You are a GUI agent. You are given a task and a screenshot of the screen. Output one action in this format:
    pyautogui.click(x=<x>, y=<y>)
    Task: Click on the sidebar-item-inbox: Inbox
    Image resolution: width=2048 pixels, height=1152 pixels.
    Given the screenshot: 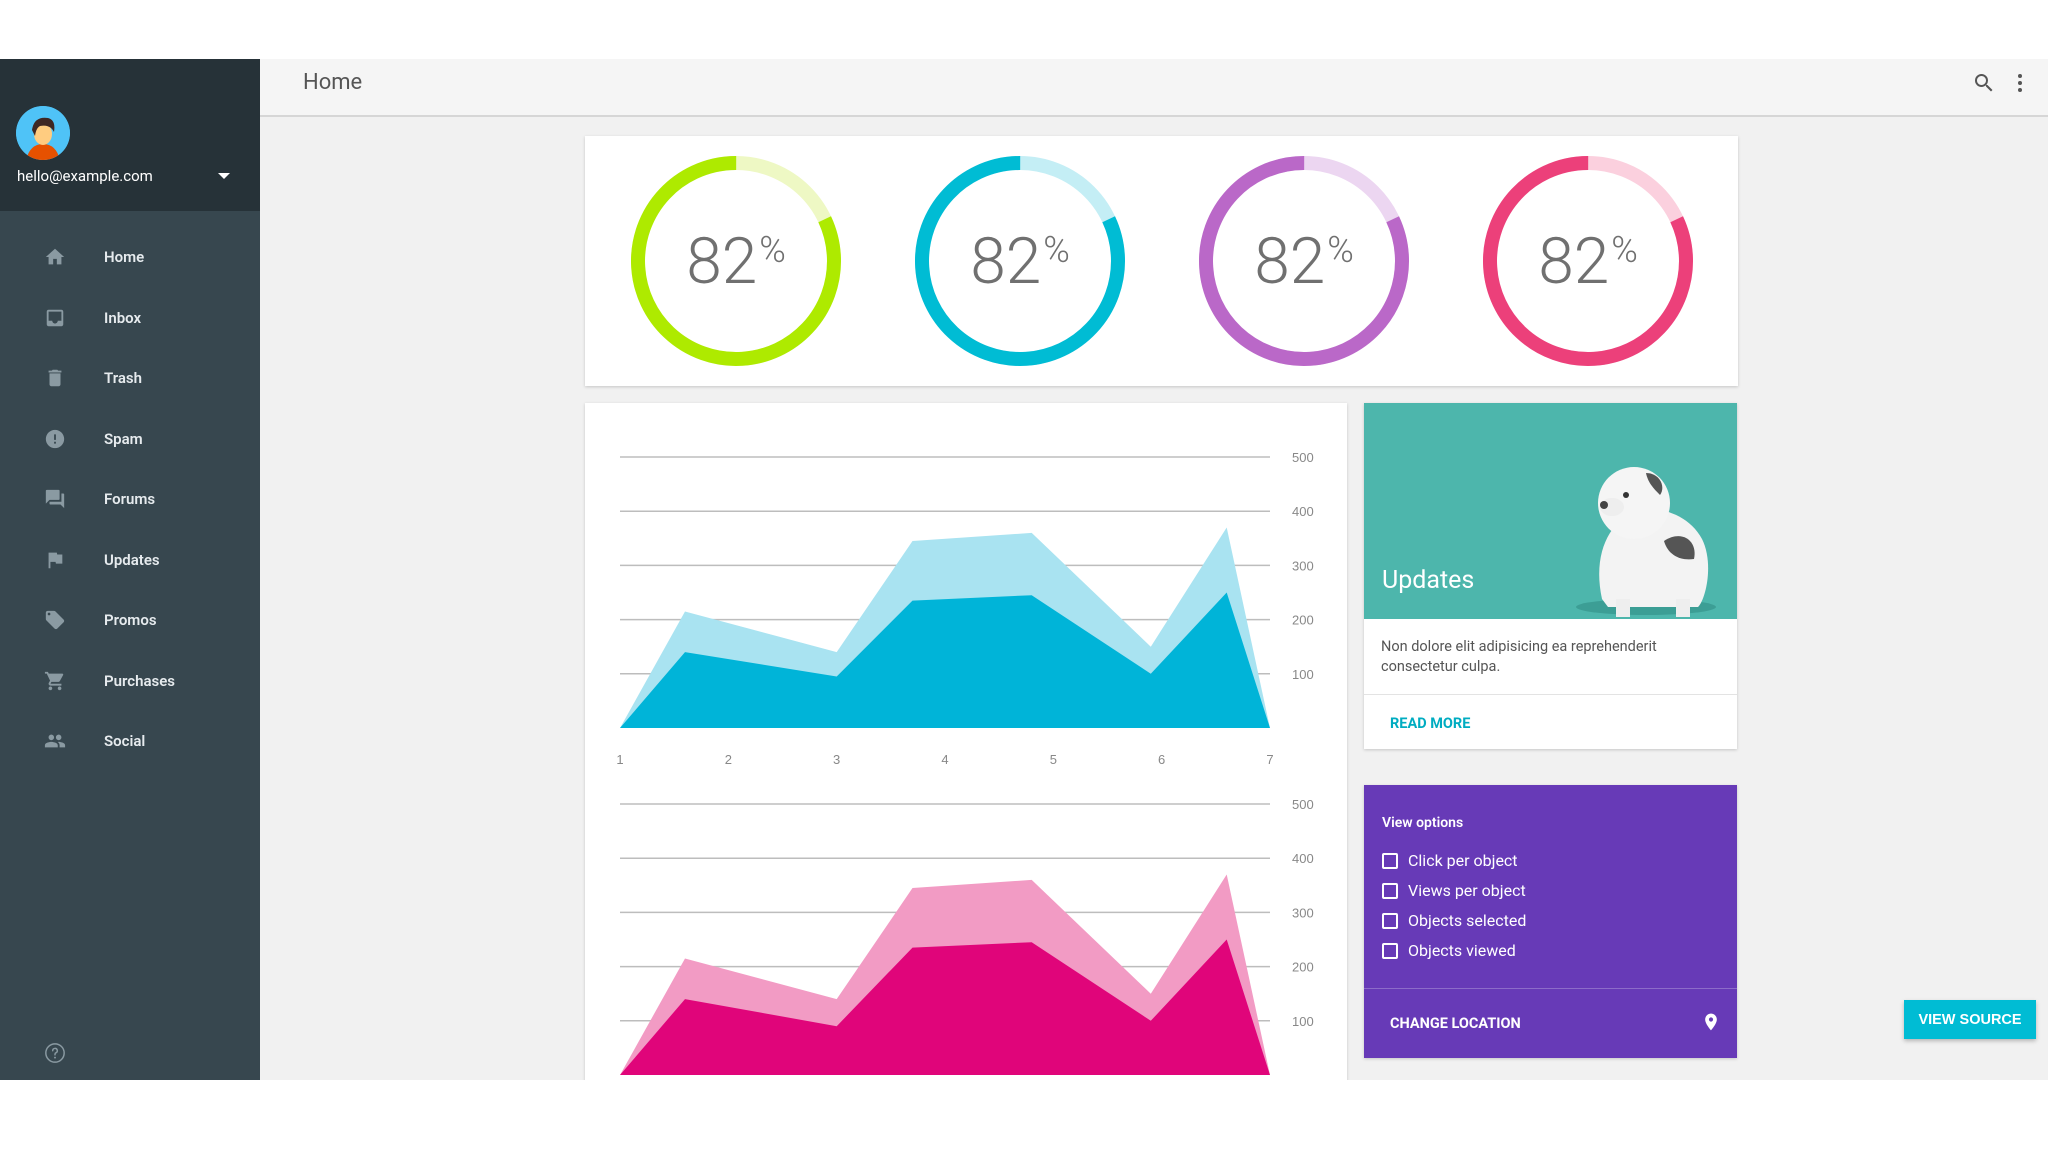 What is the action you would take?
    pyautogui.click(x=130, y=318)
    